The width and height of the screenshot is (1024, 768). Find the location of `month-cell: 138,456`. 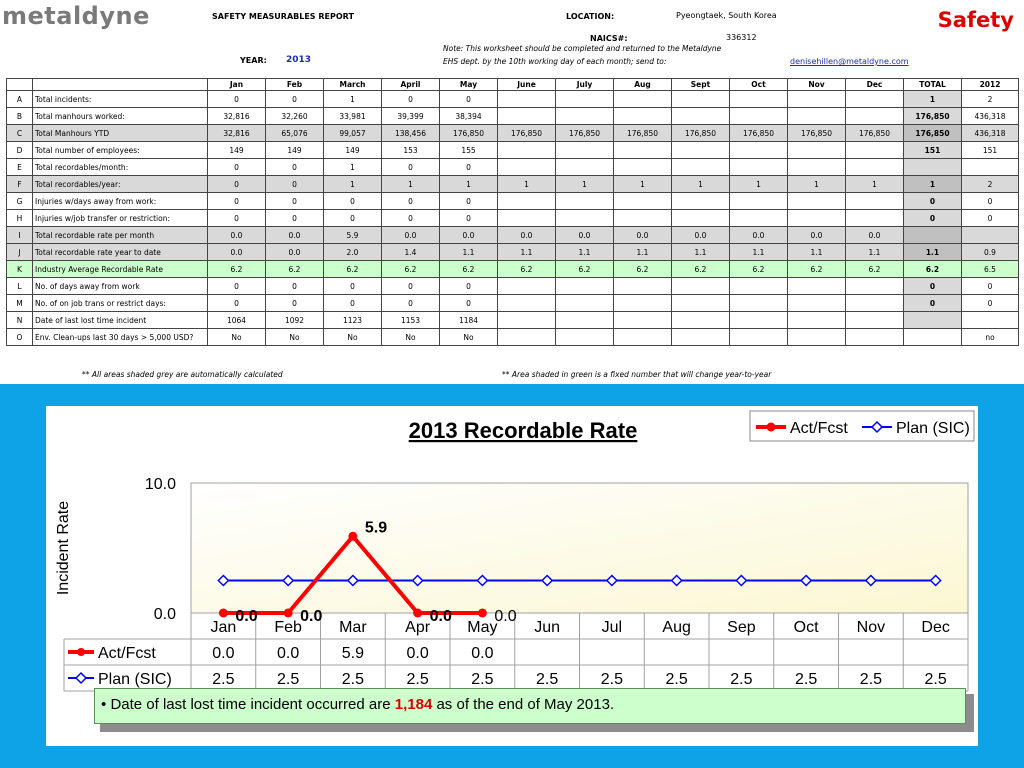

month-cell: 138,456 is located at coordinates (410, 133).